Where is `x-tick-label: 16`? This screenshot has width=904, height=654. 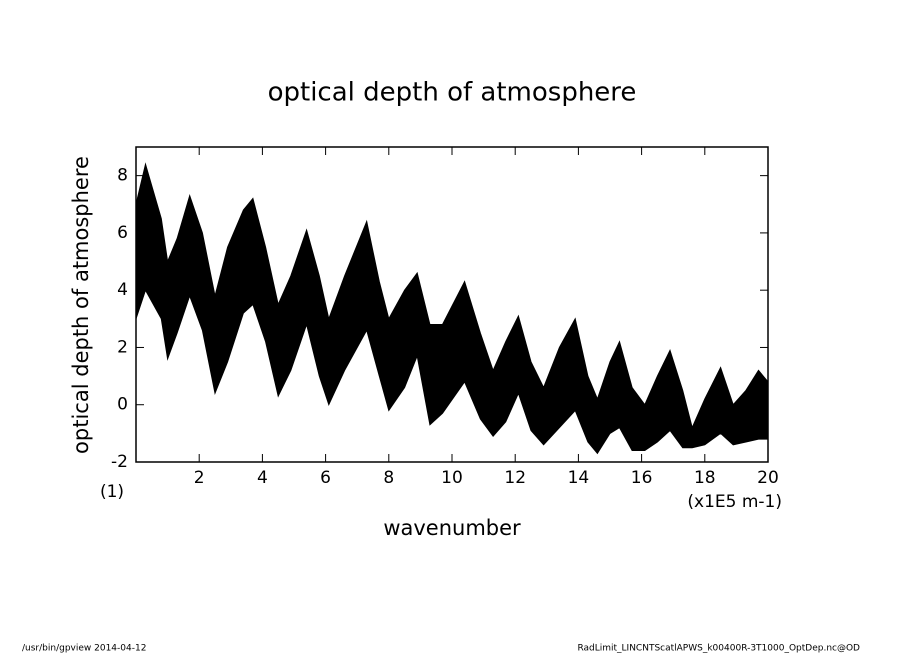 x-tick-label: 16 is located at coordinates (642, 478).